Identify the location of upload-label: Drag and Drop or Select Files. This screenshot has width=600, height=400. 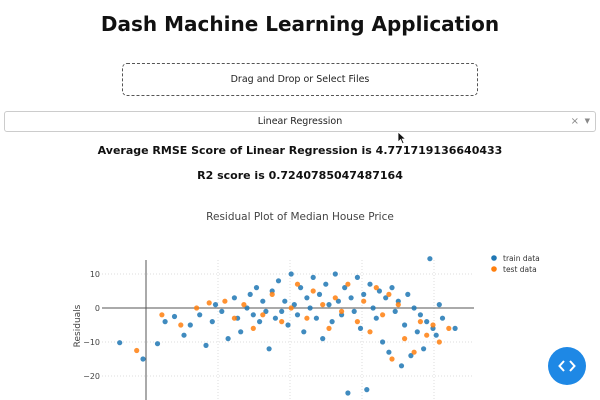
(300, 79).